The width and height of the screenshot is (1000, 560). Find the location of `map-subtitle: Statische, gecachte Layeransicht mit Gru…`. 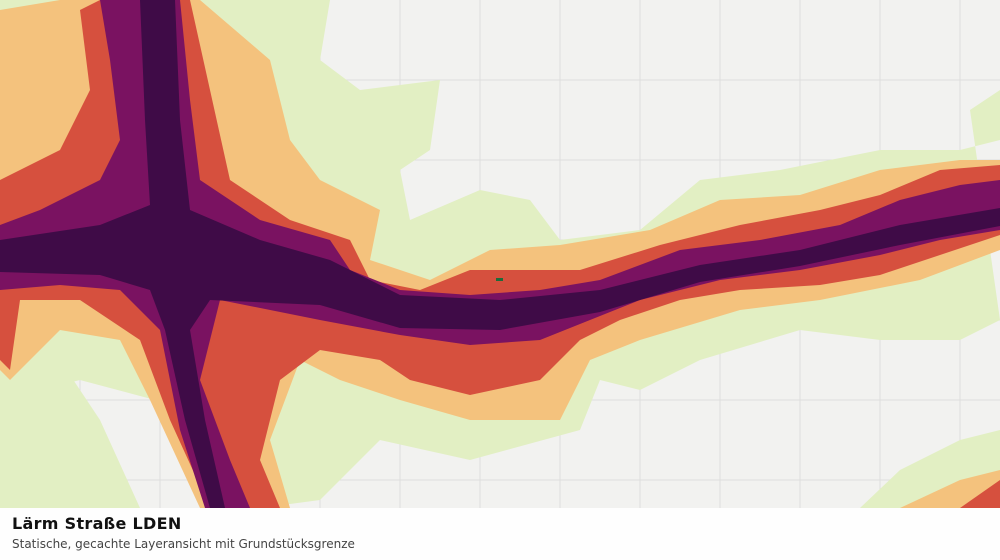

map-subtitle: Statische, gecachte Layeransicht mit Gru… is located at coordinates (183, 544).